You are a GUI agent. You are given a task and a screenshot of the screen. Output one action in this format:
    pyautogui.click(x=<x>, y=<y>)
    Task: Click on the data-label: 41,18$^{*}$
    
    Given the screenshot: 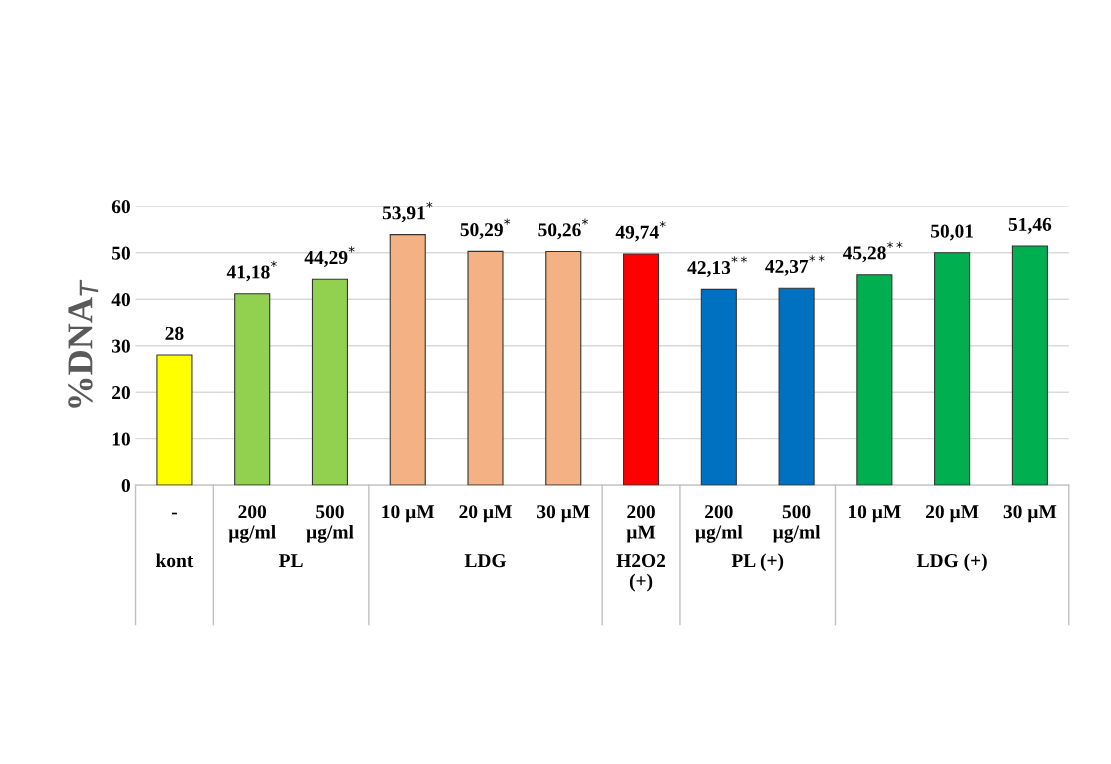 What is the action you would take?
    pyautogui.click(x=251, y=271)
    